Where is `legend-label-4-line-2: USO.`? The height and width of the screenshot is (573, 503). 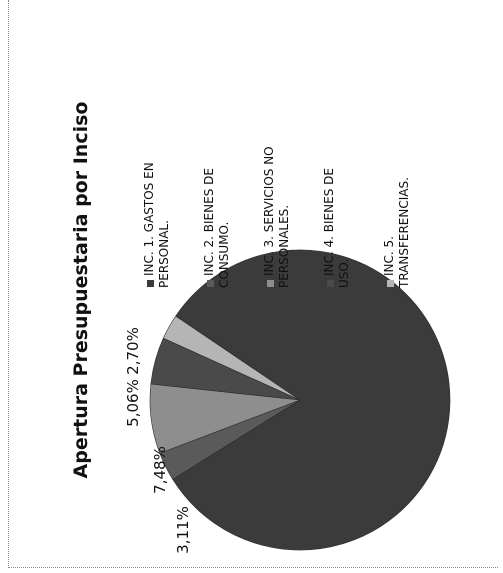
legend-label-4-line-2: USO. is located at coordinates (344, 273).